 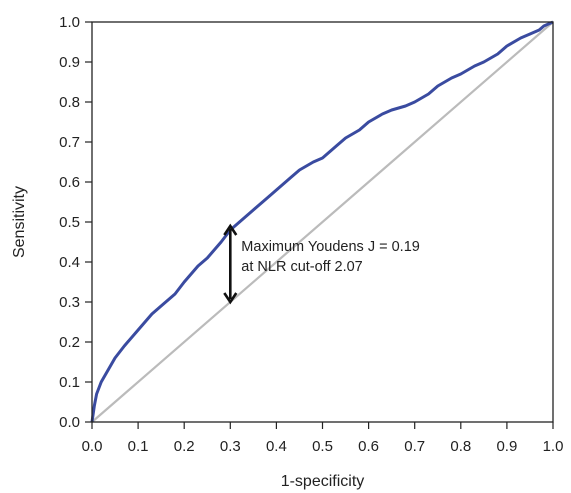 What do you see at coordinates (553, 446) in the screenshot?
I see `x-tick-label: 1.0` at bounding box center [553, 446].